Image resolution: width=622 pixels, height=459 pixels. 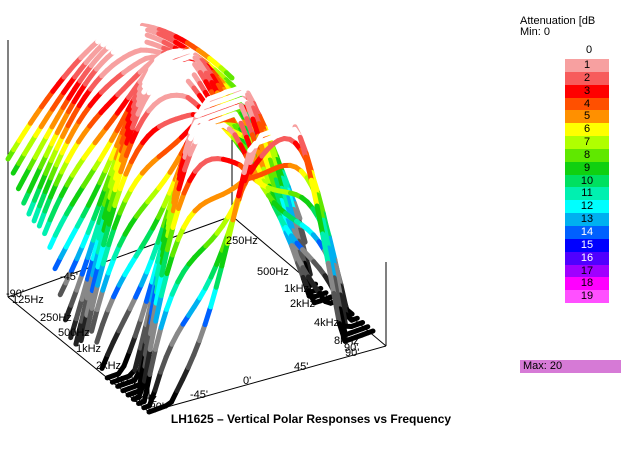 I want to click on legend-max-label: Max:, so click(x=535, y=366).